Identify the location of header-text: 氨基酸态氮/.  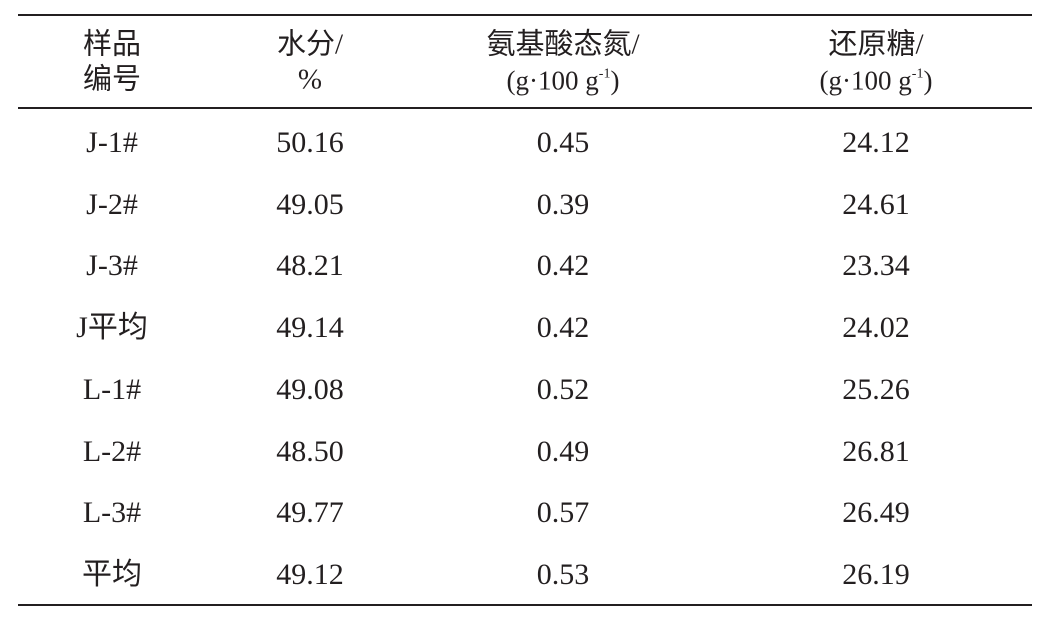
(563, 44).